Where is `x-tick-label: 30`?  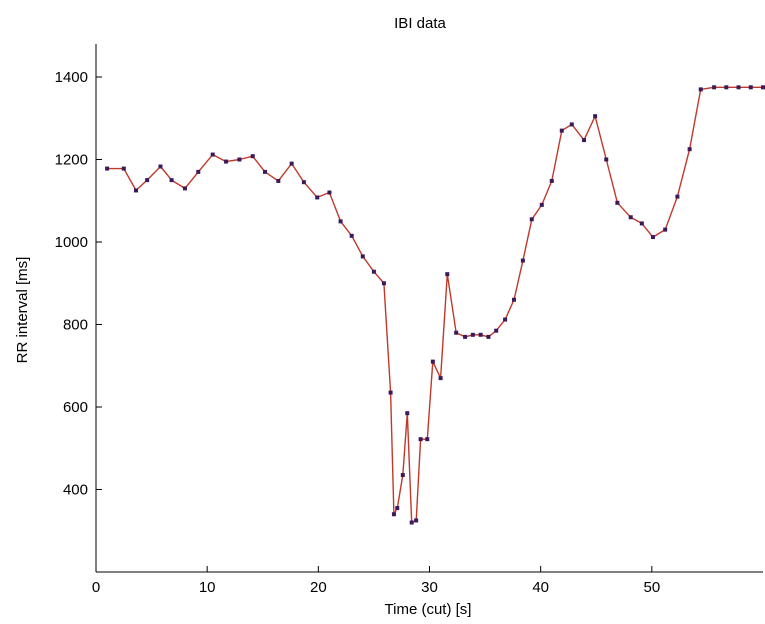
x-tick-label: 30 is located at coordinates (429, 587).